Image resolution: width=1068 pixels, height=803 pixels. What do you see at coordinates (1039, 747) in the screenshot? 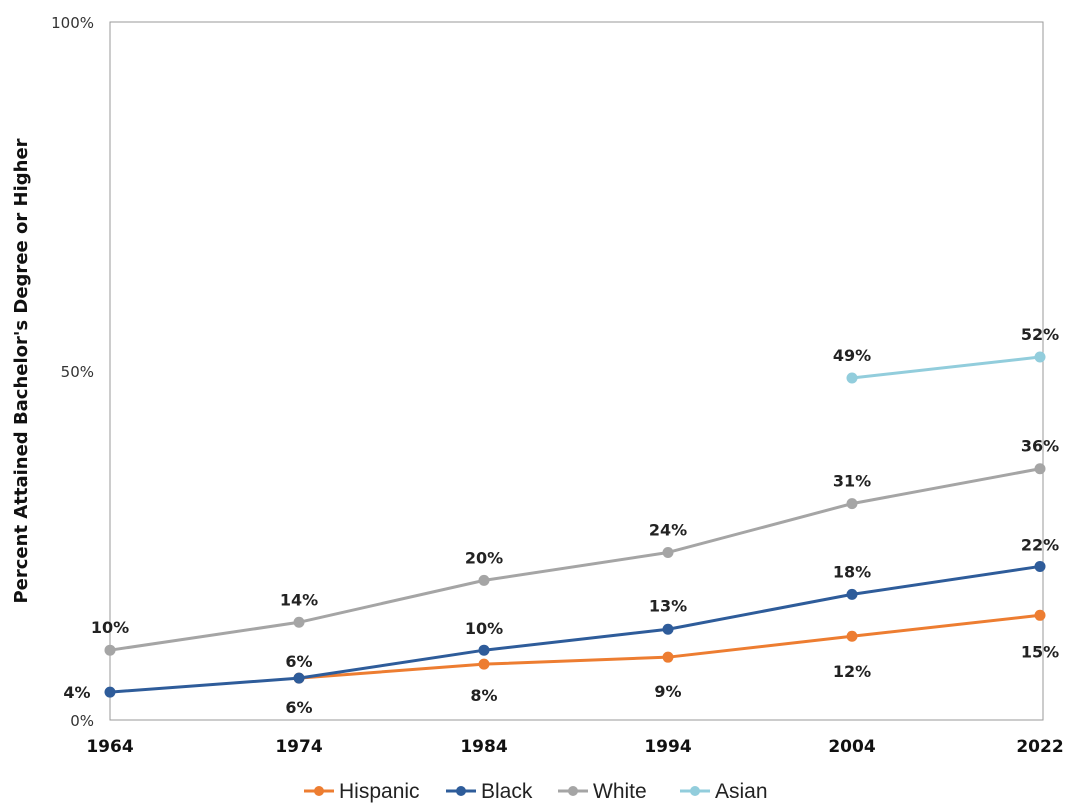
I see `x-tick-label: 2022` at bounding box center [1039, 747].